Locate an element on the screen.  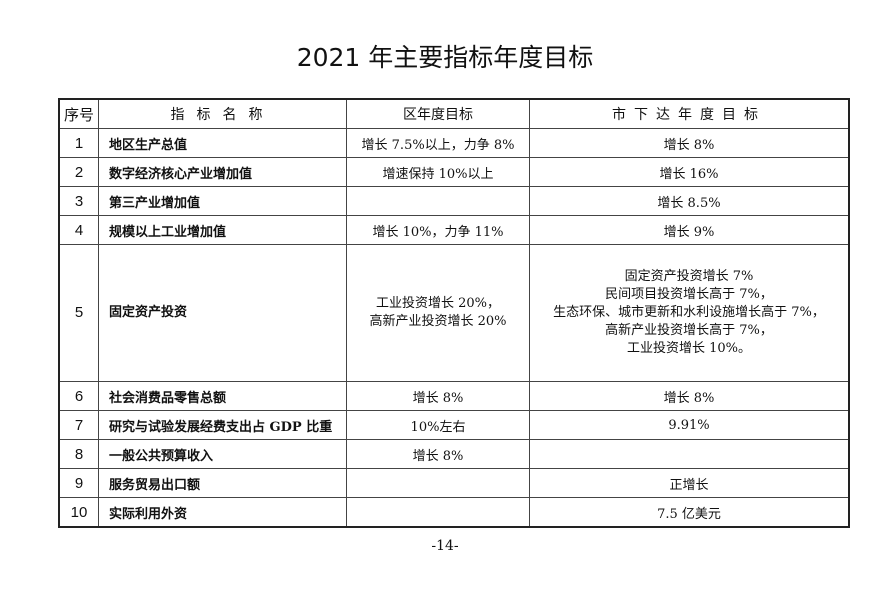
city-target-line: 工业投资增长 10%。 is located at coordinates (689, 348).